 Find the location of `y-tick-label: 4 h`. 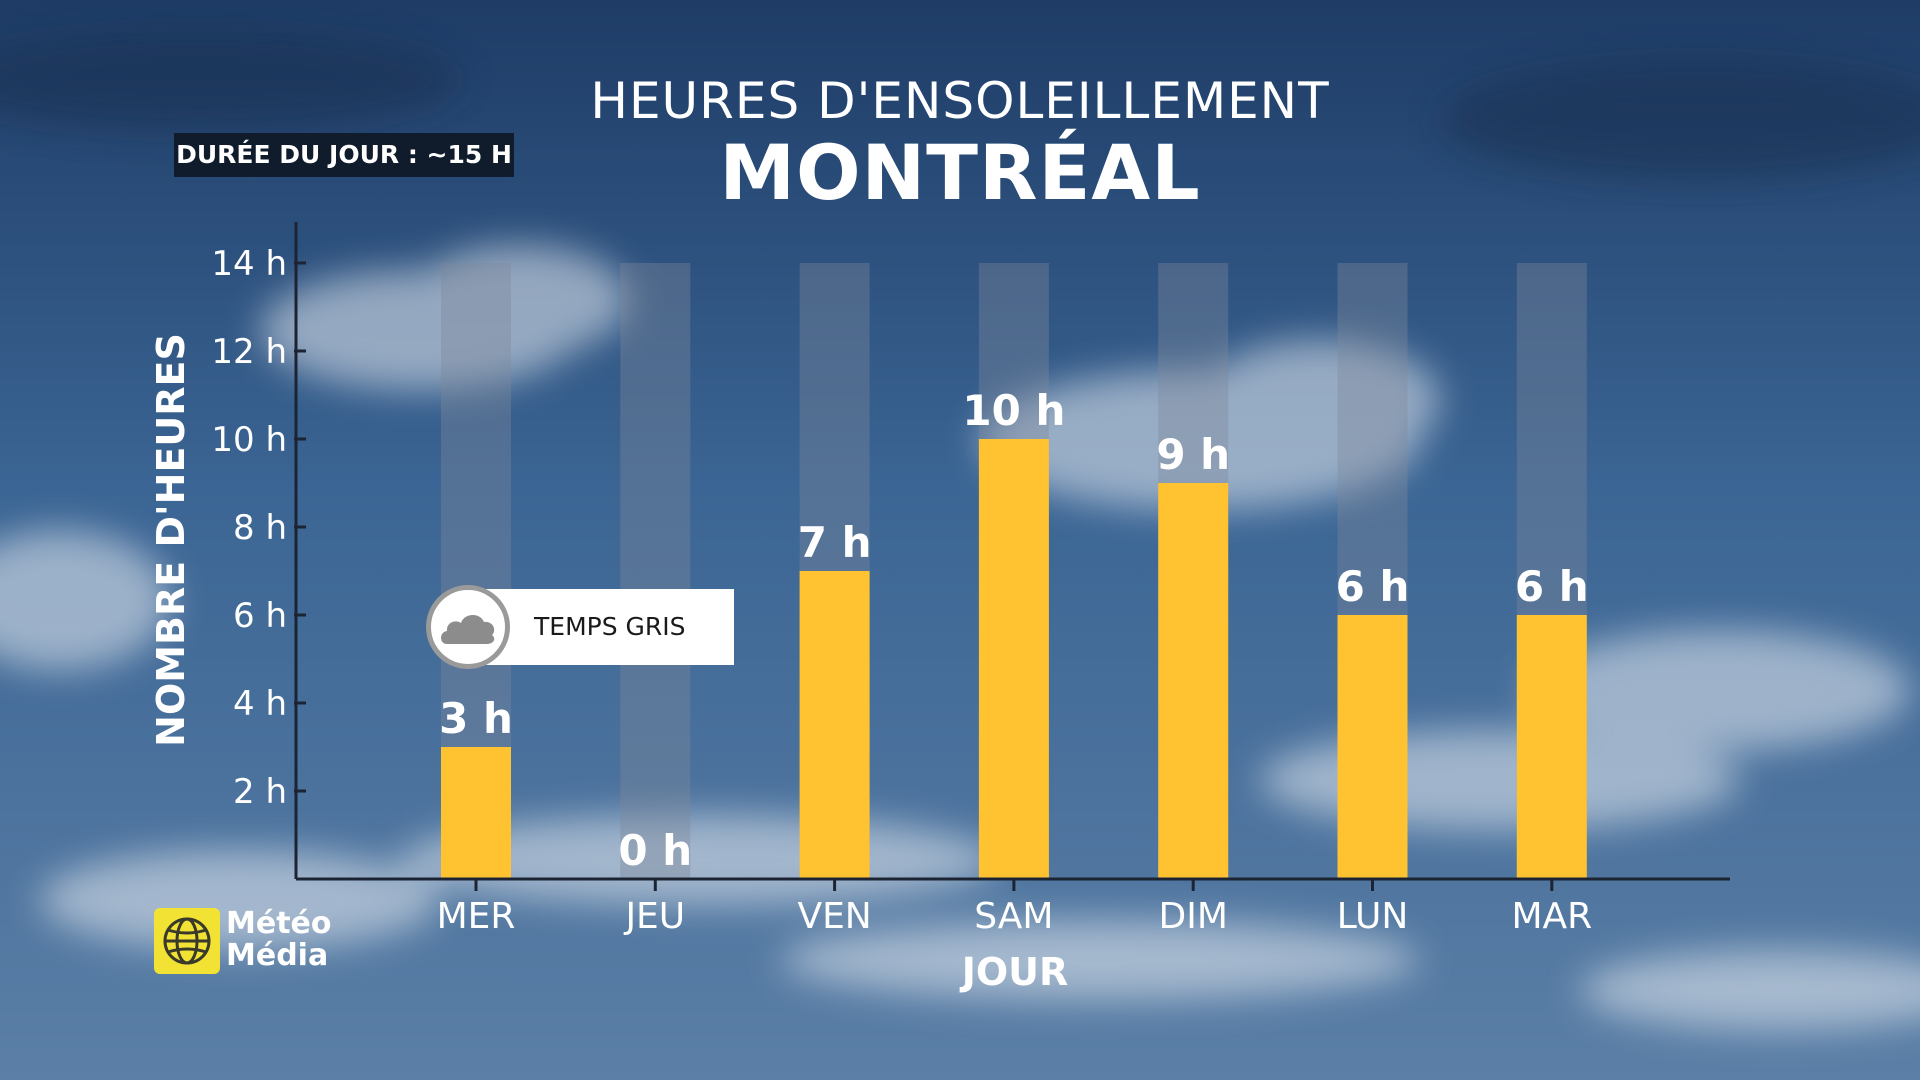

y-tick-label: 4 h is located at coordinates (260, 704).